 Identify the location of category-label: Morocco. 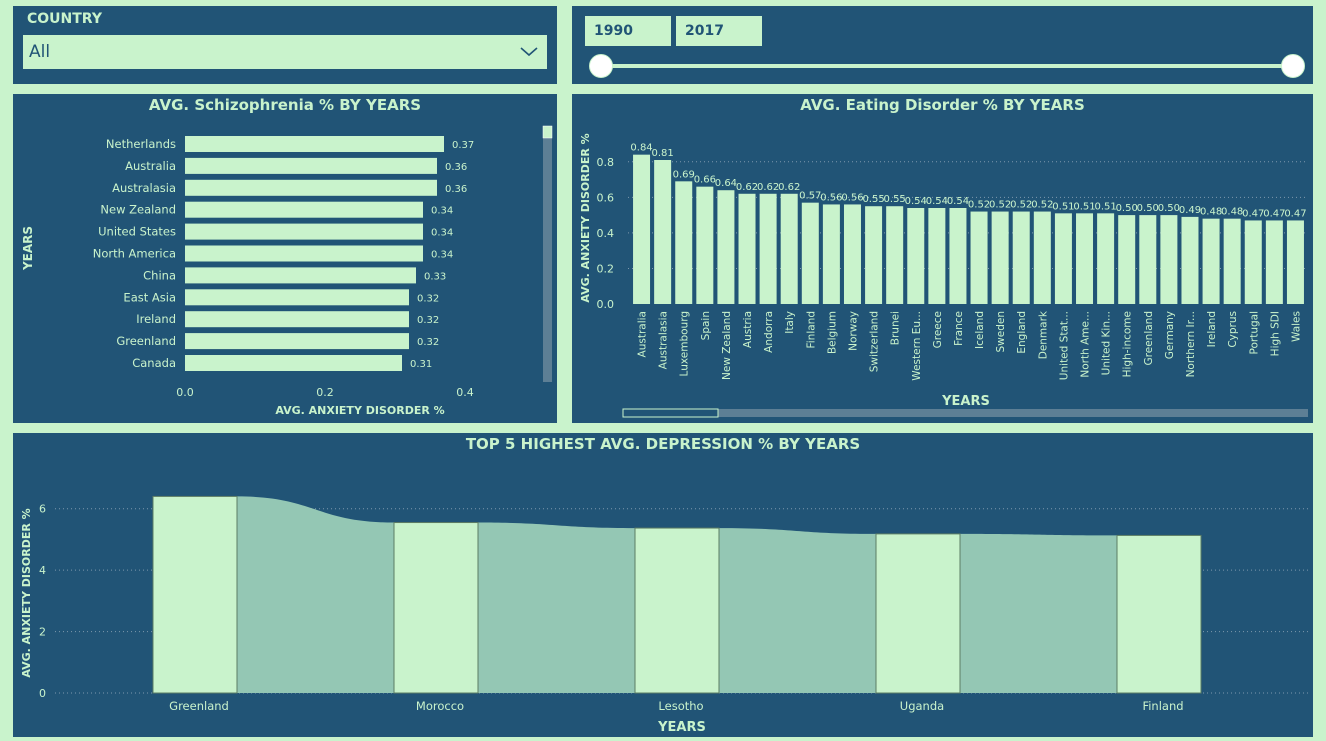
(440, 706).